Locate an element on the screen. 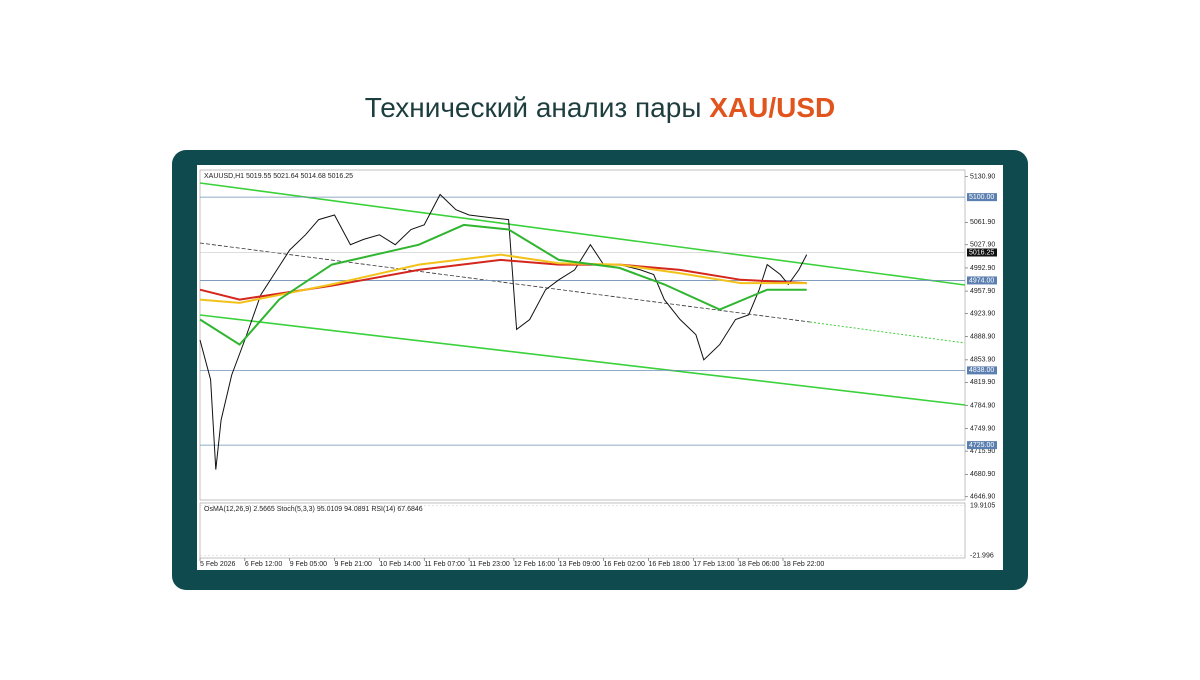 The width and height of the screenshot is (1200, 680). page-title: Технический анализ пары XAU/USD is located at coordinates (600, 107).